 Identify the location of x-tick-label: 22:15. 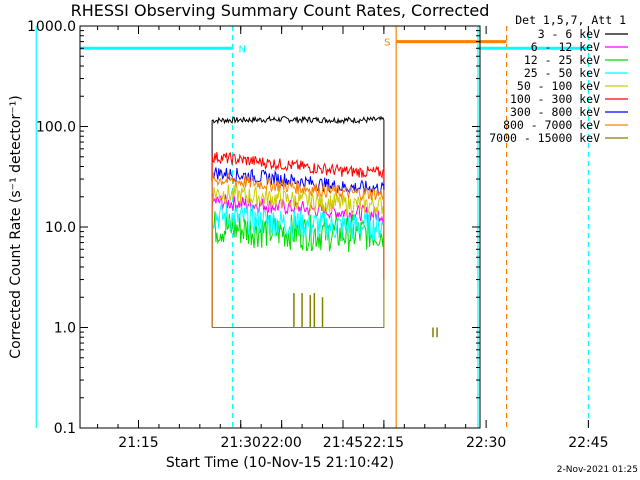
(384, 443).